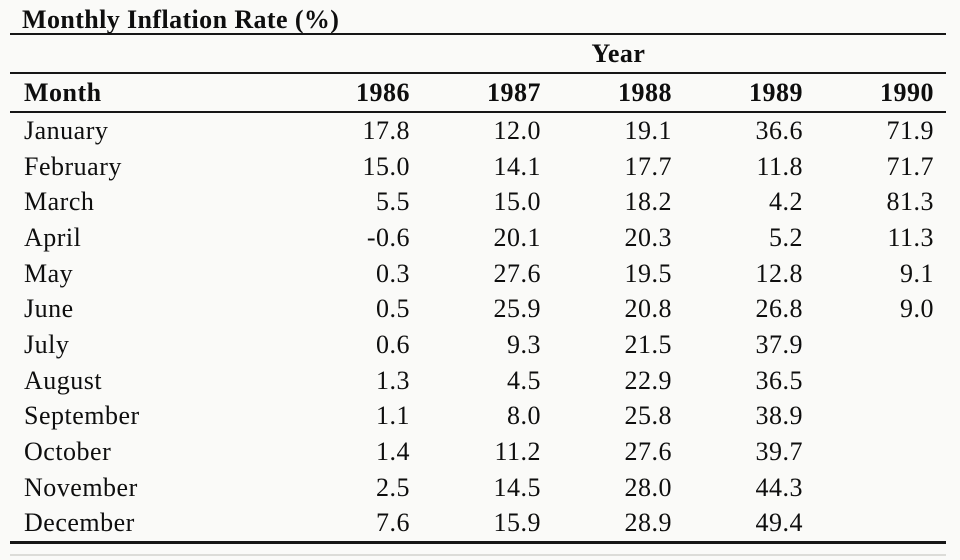 The width and height of the screenshot is (960, 560). Describe the element at coordinates (779, 380) in the screenshot. I see `value-cell: 36.5` at that location.